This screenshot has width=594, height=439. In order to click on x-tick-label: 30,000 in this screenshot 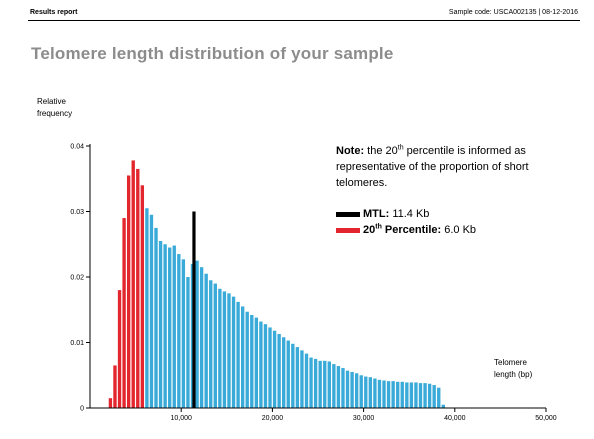, I will do `click(364, 418)`.